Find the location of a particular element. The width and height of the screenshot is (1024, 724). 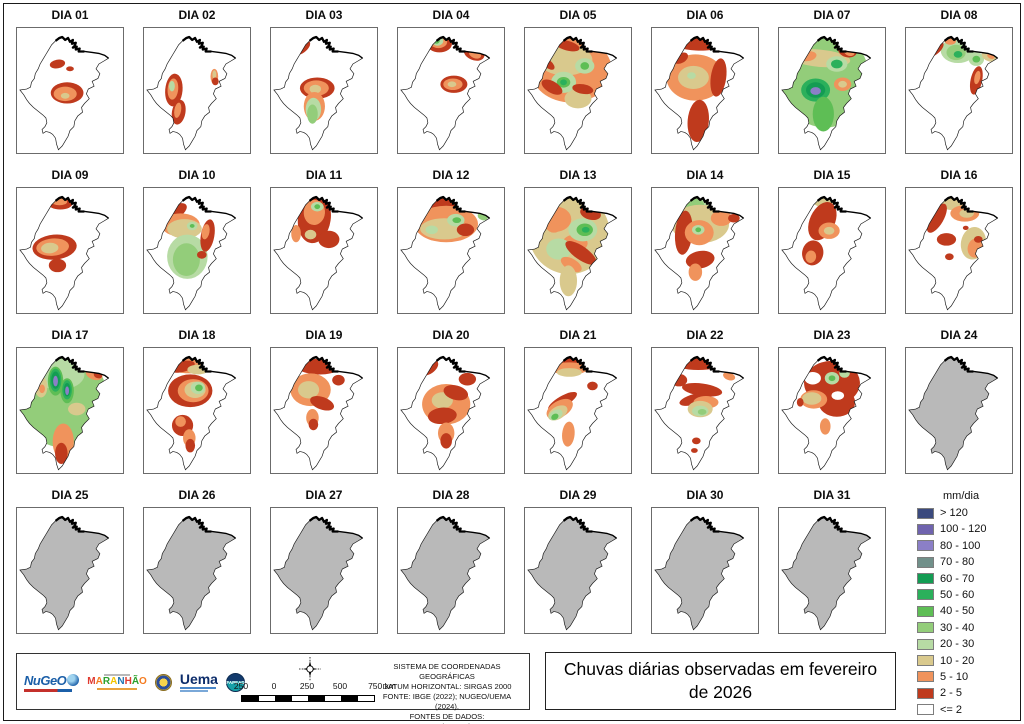

map-day-title: DIA 07 is located at coordinates (832, 15).